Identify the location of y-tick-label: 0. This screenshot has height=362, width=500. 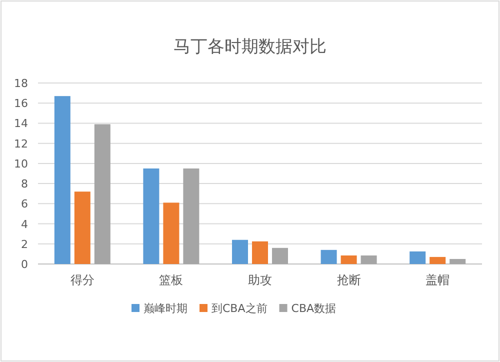
(24, 264).